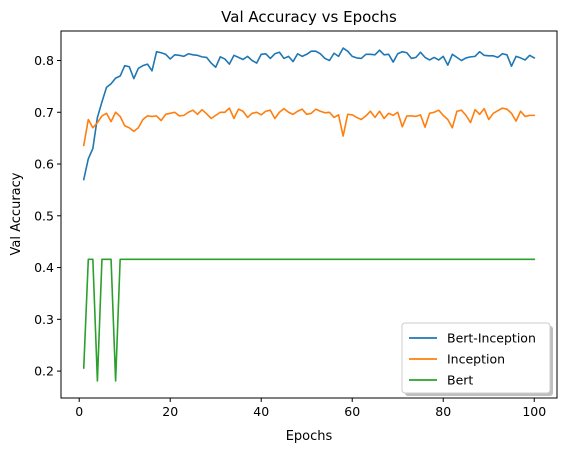  Describe the element at coordinates (44, 215) in the screenshot. I see `y-tick-label: 0.5` at that location.